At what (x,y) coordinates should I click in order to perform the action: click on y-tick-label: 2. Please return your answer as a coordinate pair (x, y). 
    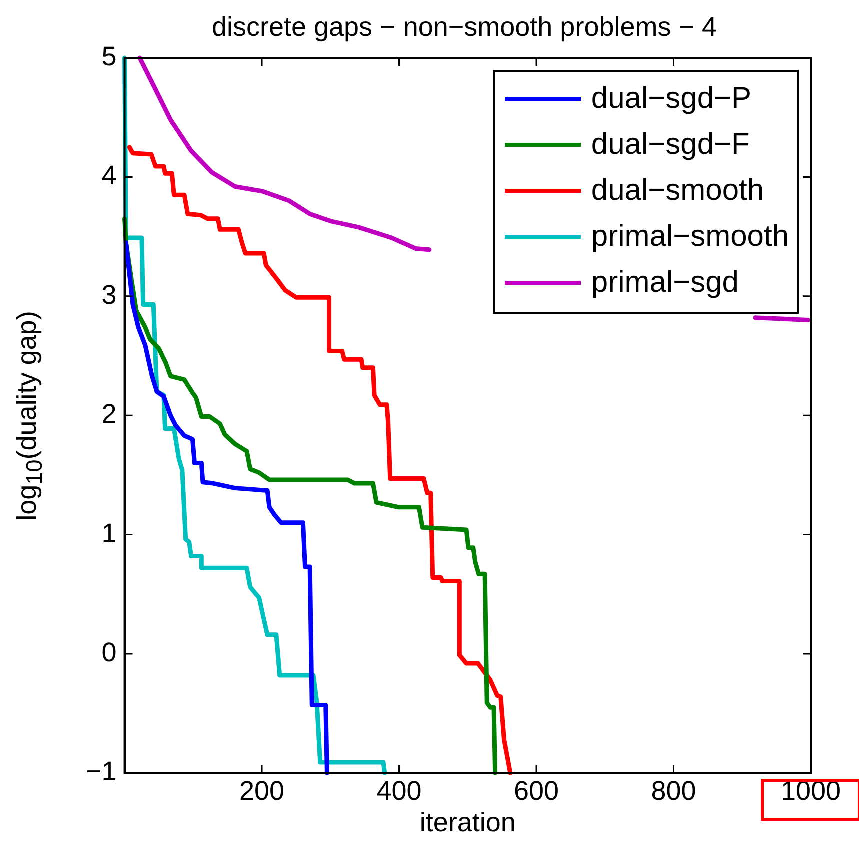
    Looking at the image, I should click on (109, 414).